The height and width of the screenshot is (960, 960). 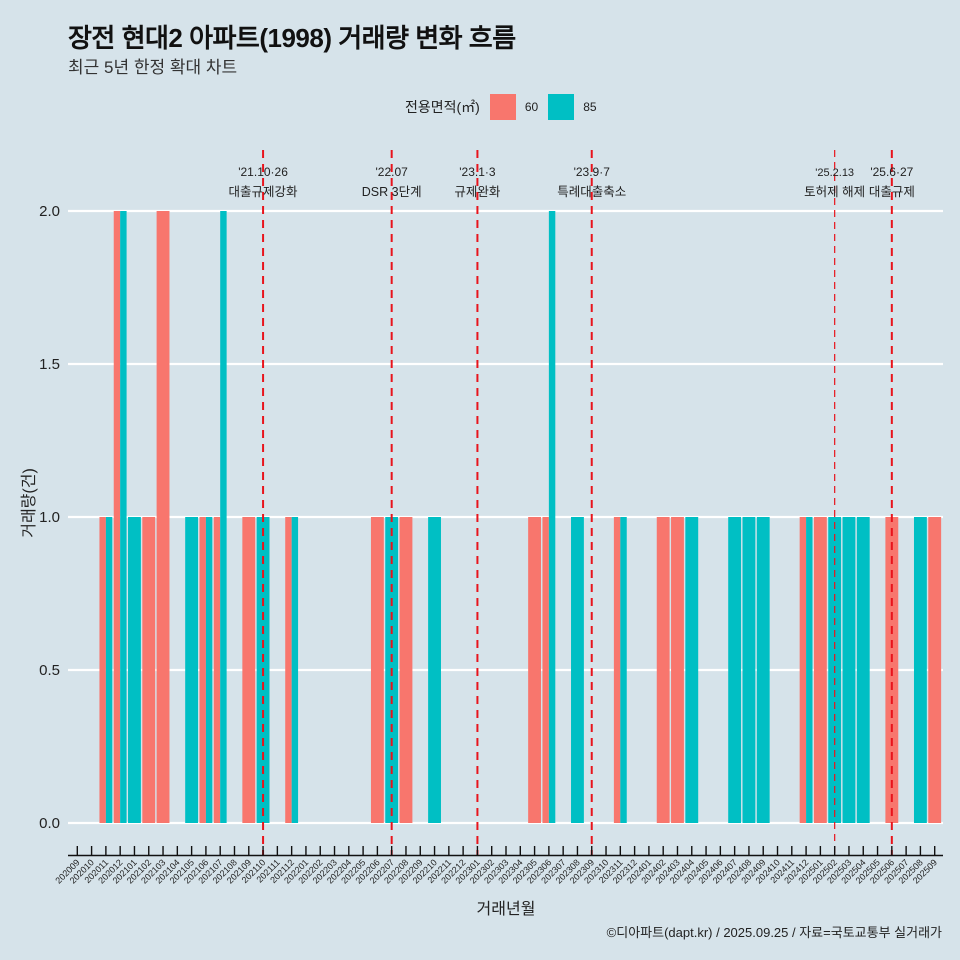 What do you see at coordinates (263, 172) in the screenshot?
I see `event-date: '21.10·26` at bounding box center [263, 172].